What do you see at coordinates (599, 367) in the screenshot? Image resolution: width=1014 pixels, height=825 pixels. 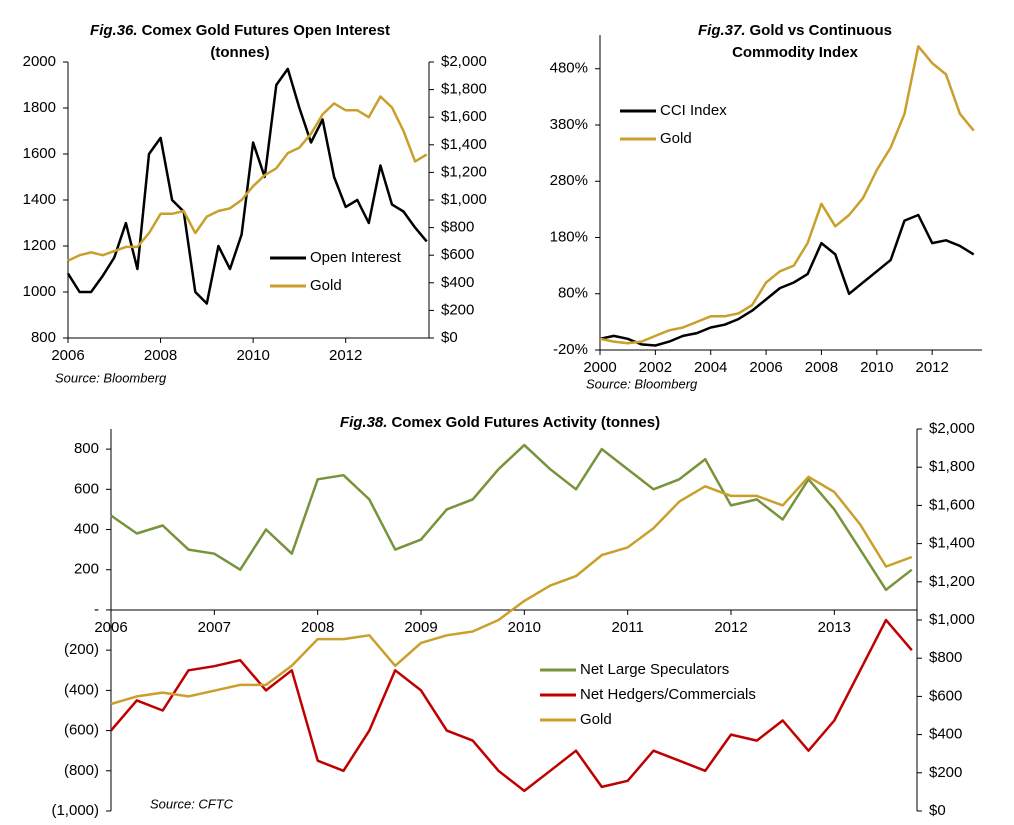 I see `x-tick-label: 2000` at bounding box center [599, 367].